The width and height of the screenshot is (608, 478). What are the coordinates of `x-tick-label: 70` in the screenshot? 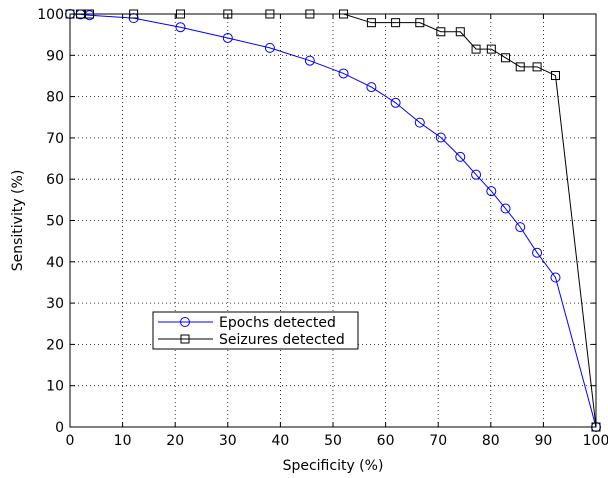 It's located at (438, 441).